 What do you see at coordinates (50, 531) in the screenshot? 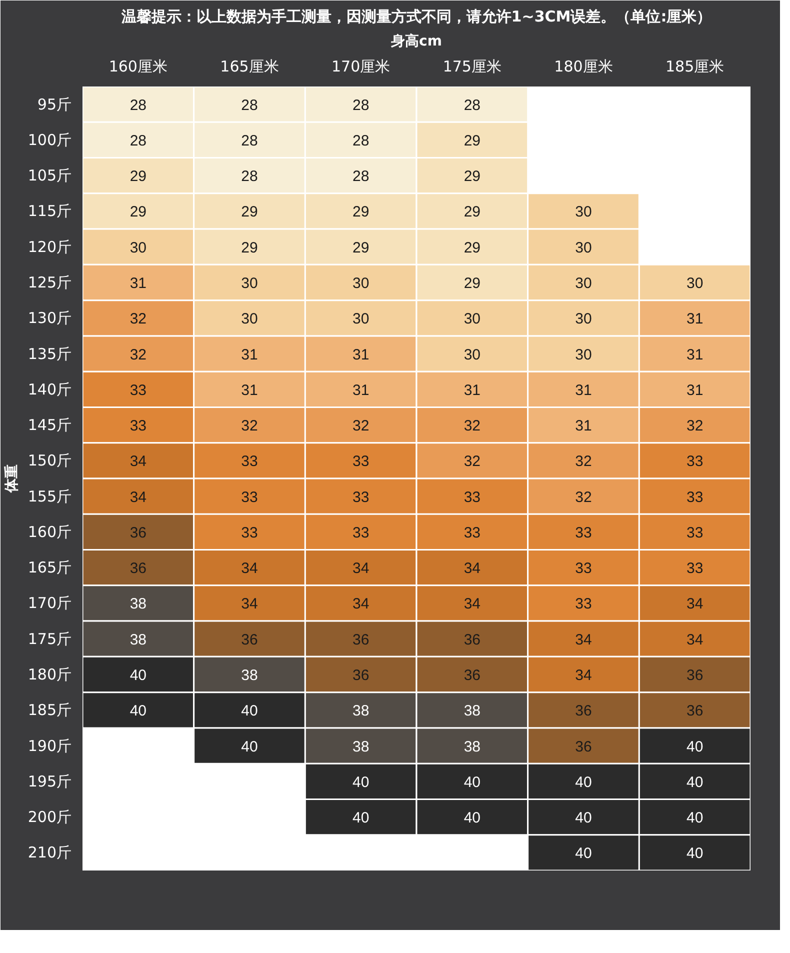
I see `y-tick-label: 160斤` at bounding box center [50, 531].